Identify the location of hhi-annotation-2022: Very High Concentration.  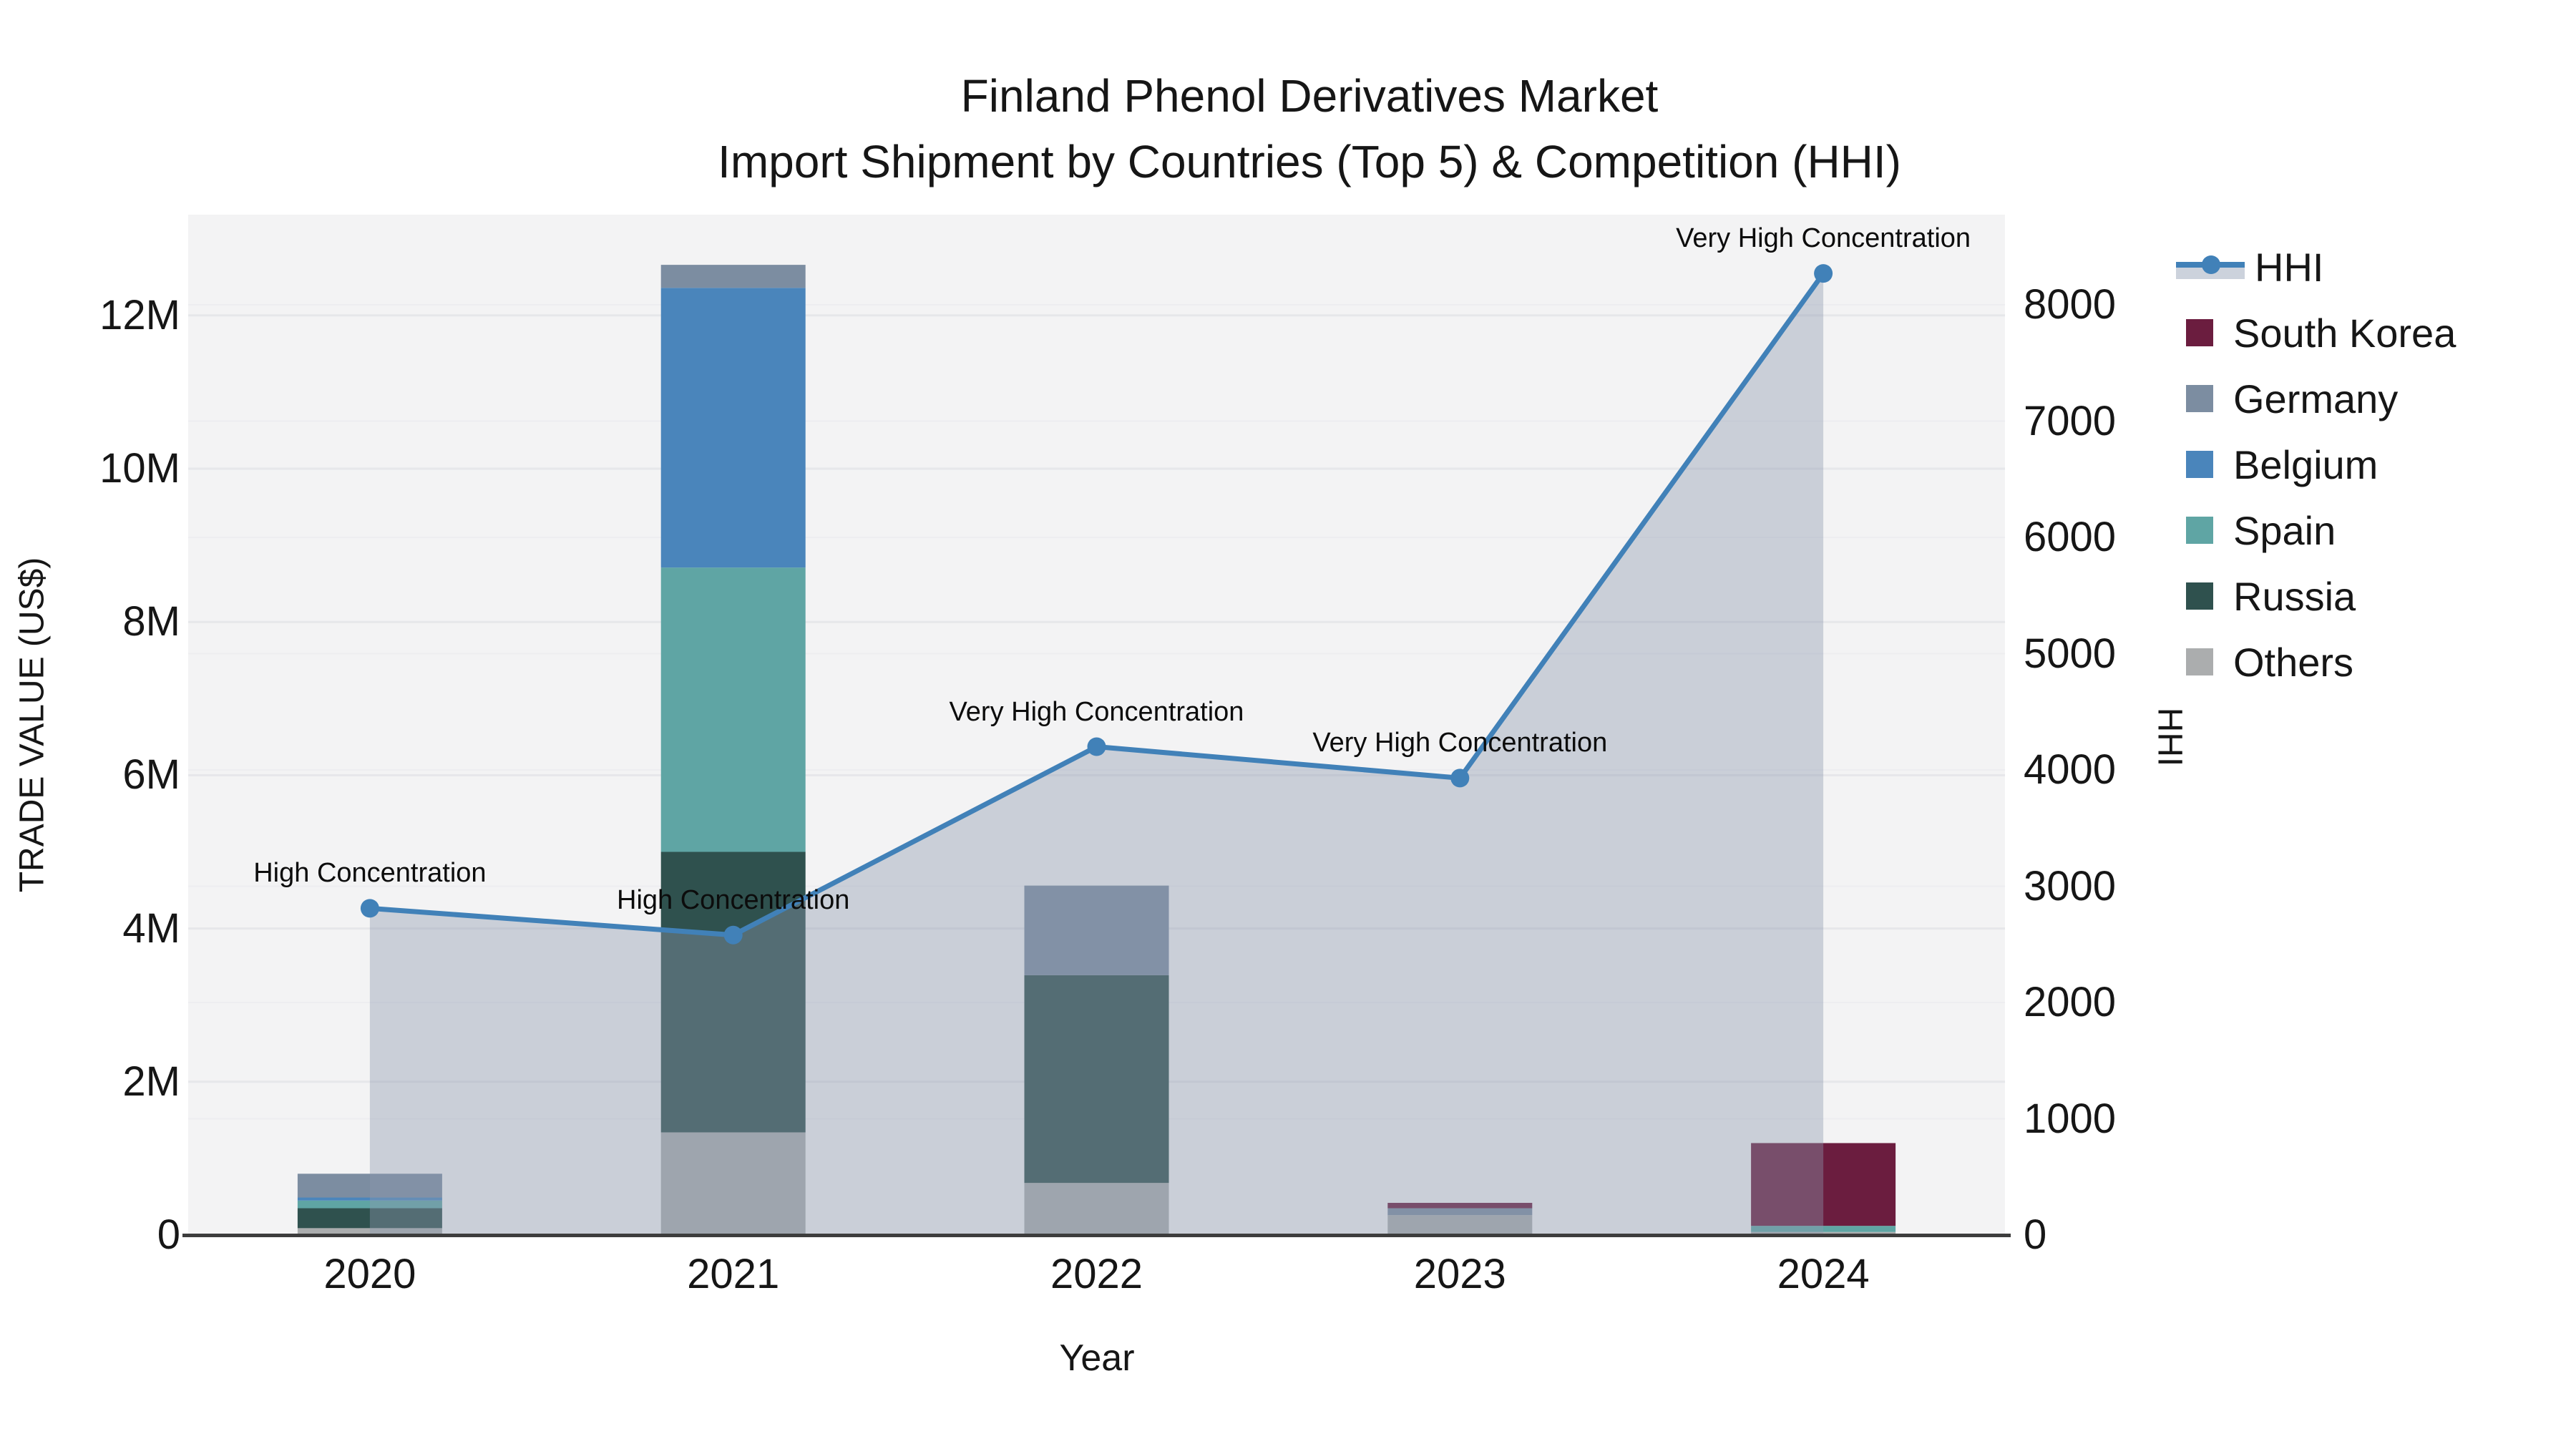
(1096, 711).